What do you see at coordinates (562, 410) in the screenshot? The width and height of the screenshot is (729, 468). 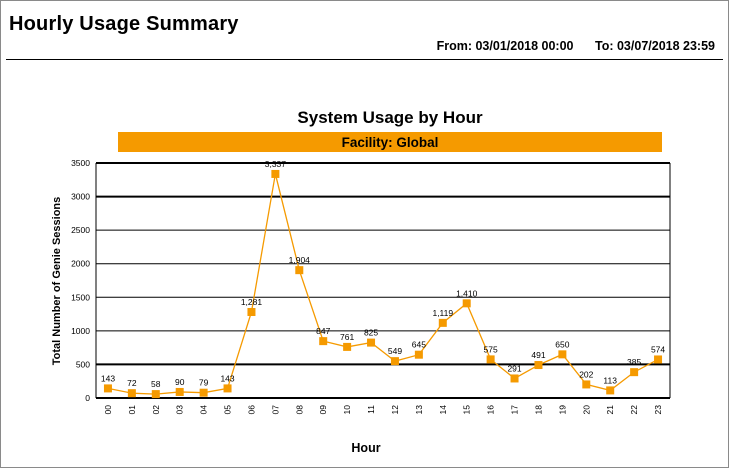 I see `x-tick-label: 19` at bounding box center [562, 410].